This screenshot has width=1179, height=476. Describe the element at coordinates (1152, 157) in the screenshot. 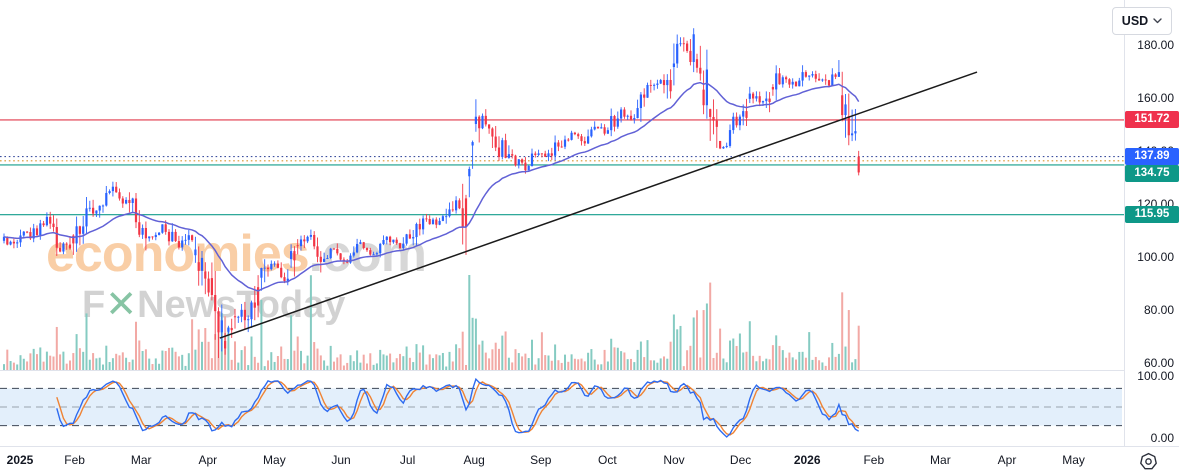

I see `price-label-badge-137-89: 137.89` at that location.